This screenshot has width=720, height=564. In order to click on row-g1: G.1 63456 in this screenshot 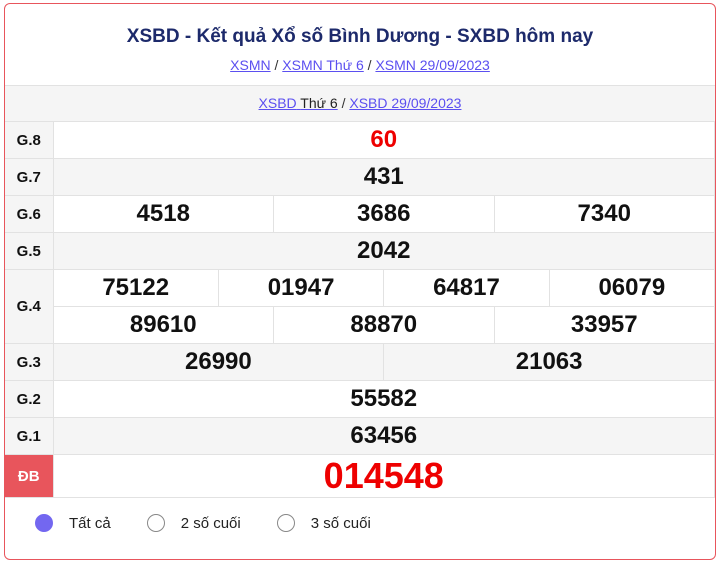, I will do `click(360, 436)`.